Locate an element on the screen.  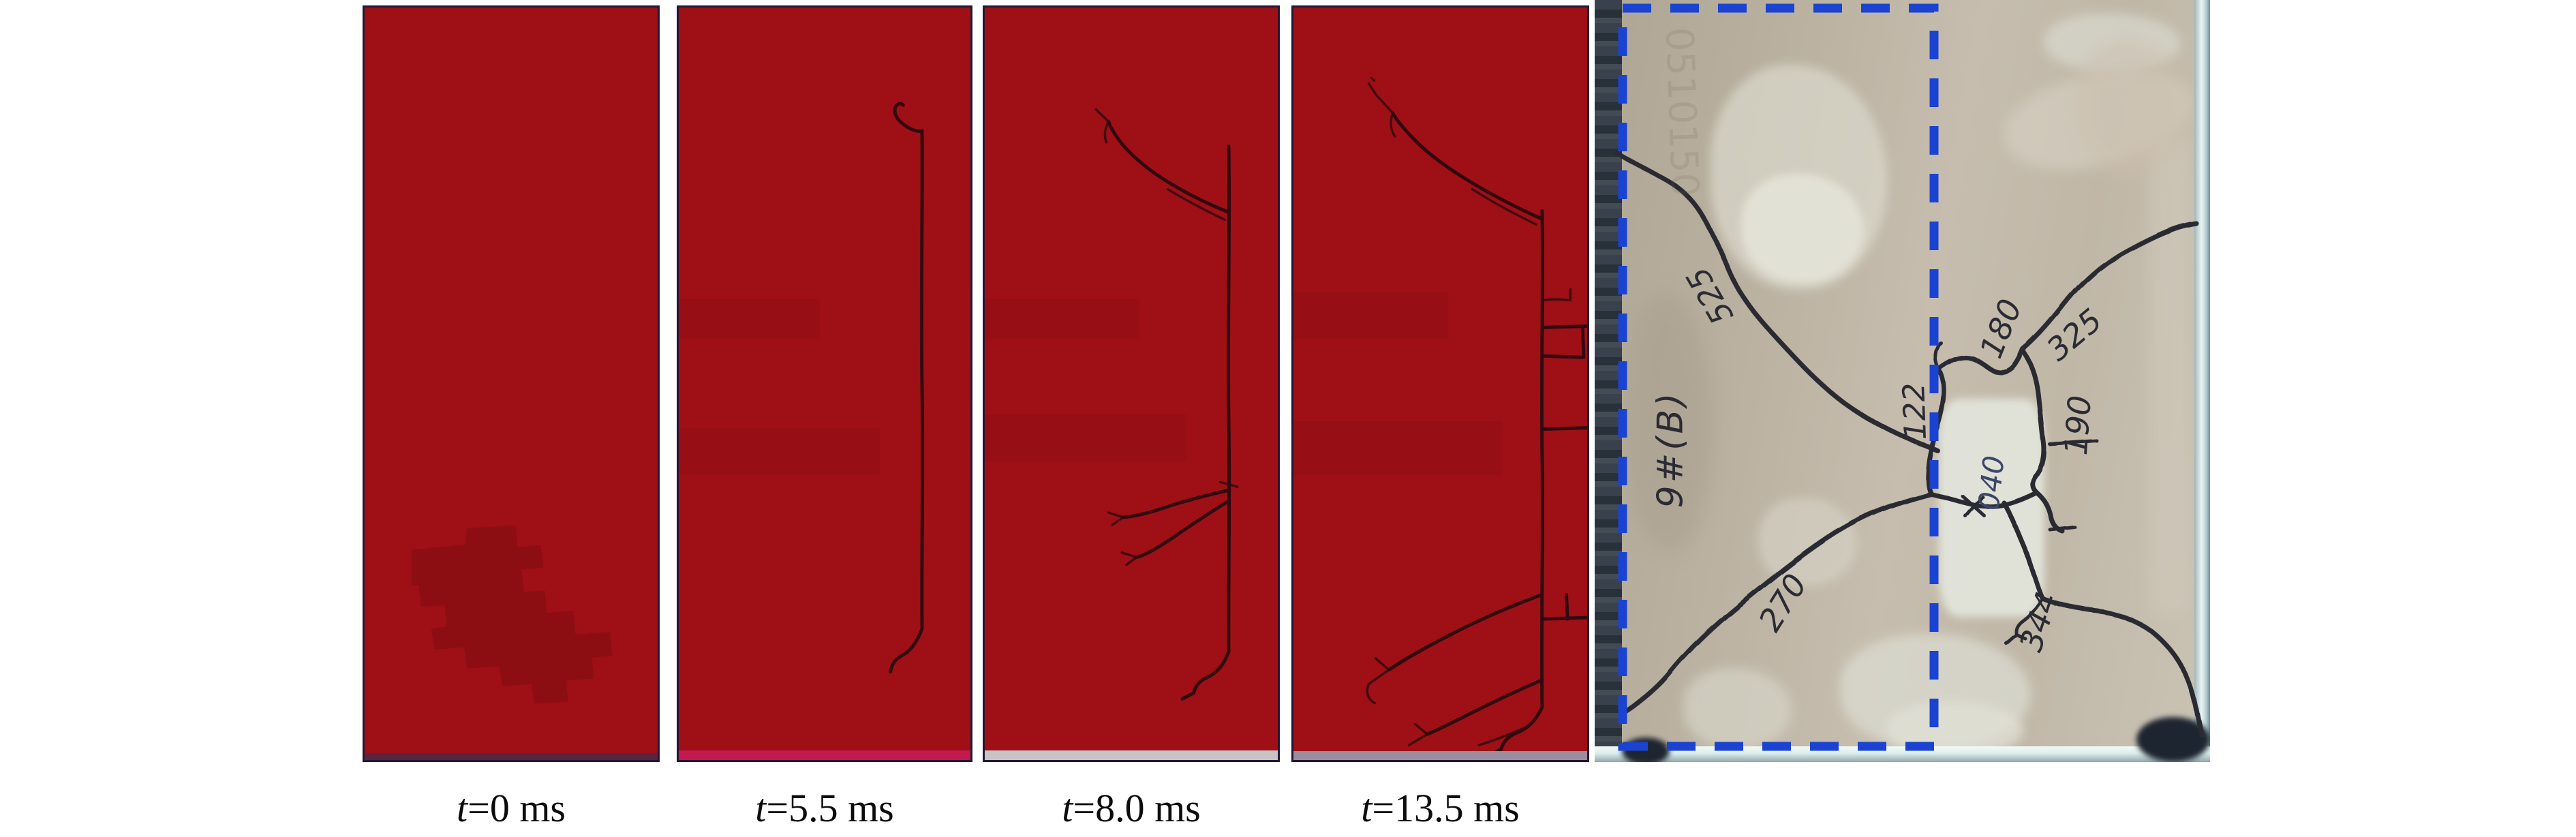
crack-upper-left is located at coordinates (1777, 302).